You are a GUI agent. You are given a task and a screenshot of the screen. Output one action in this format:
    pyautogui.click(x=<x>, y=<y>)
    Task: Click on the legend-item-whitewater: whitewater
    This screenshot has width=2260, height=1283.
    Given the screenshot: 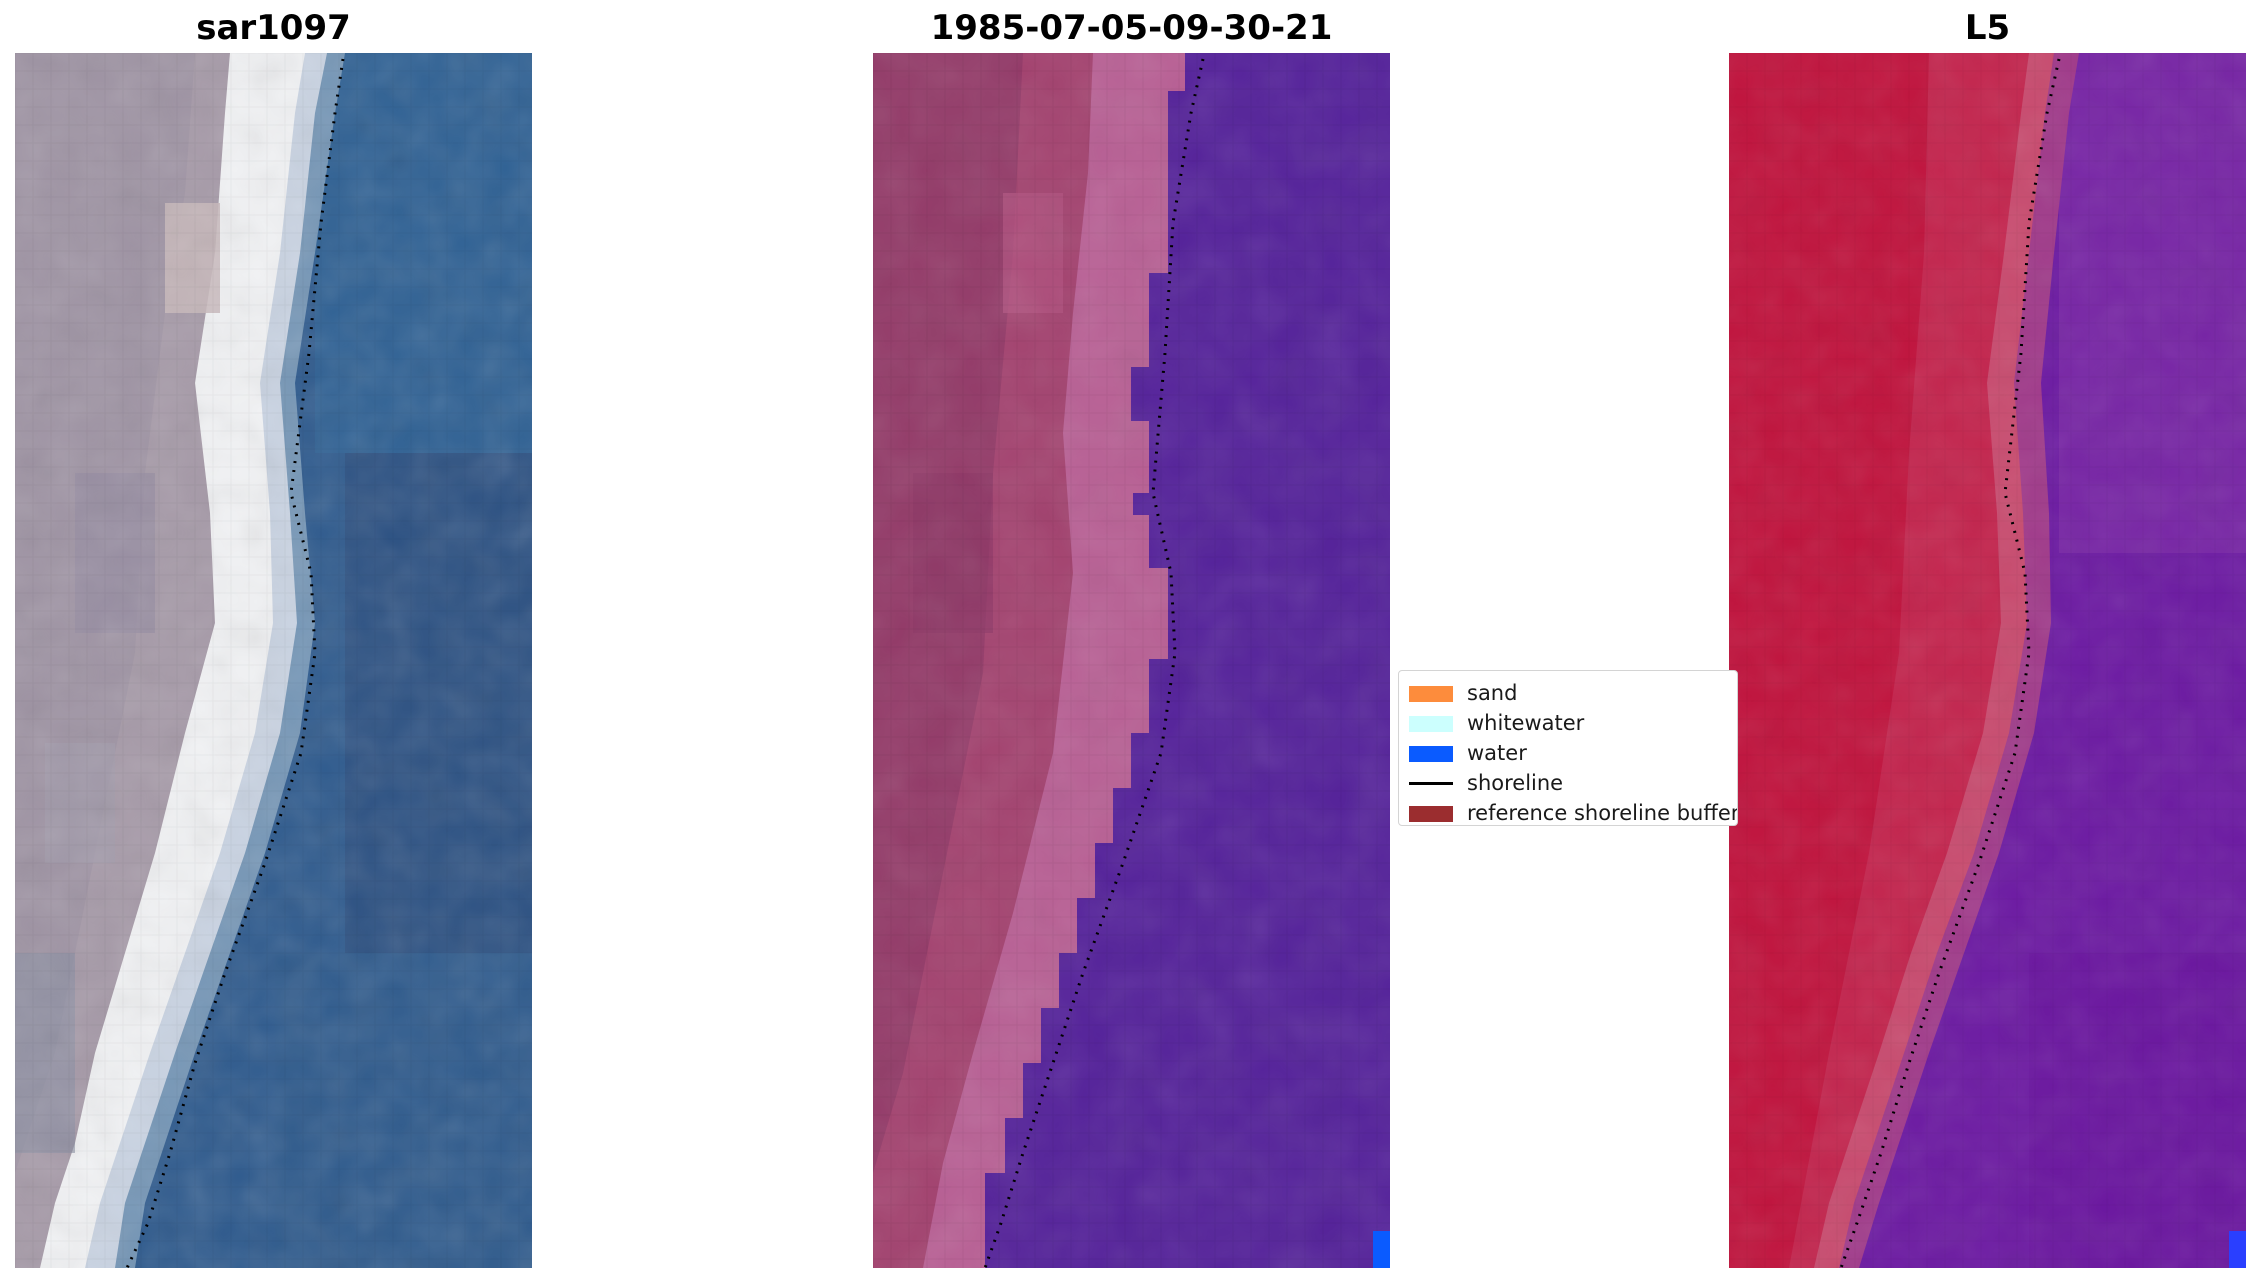 What is the action you would take?
    pyautogui.click(x=1568, y=724)
    